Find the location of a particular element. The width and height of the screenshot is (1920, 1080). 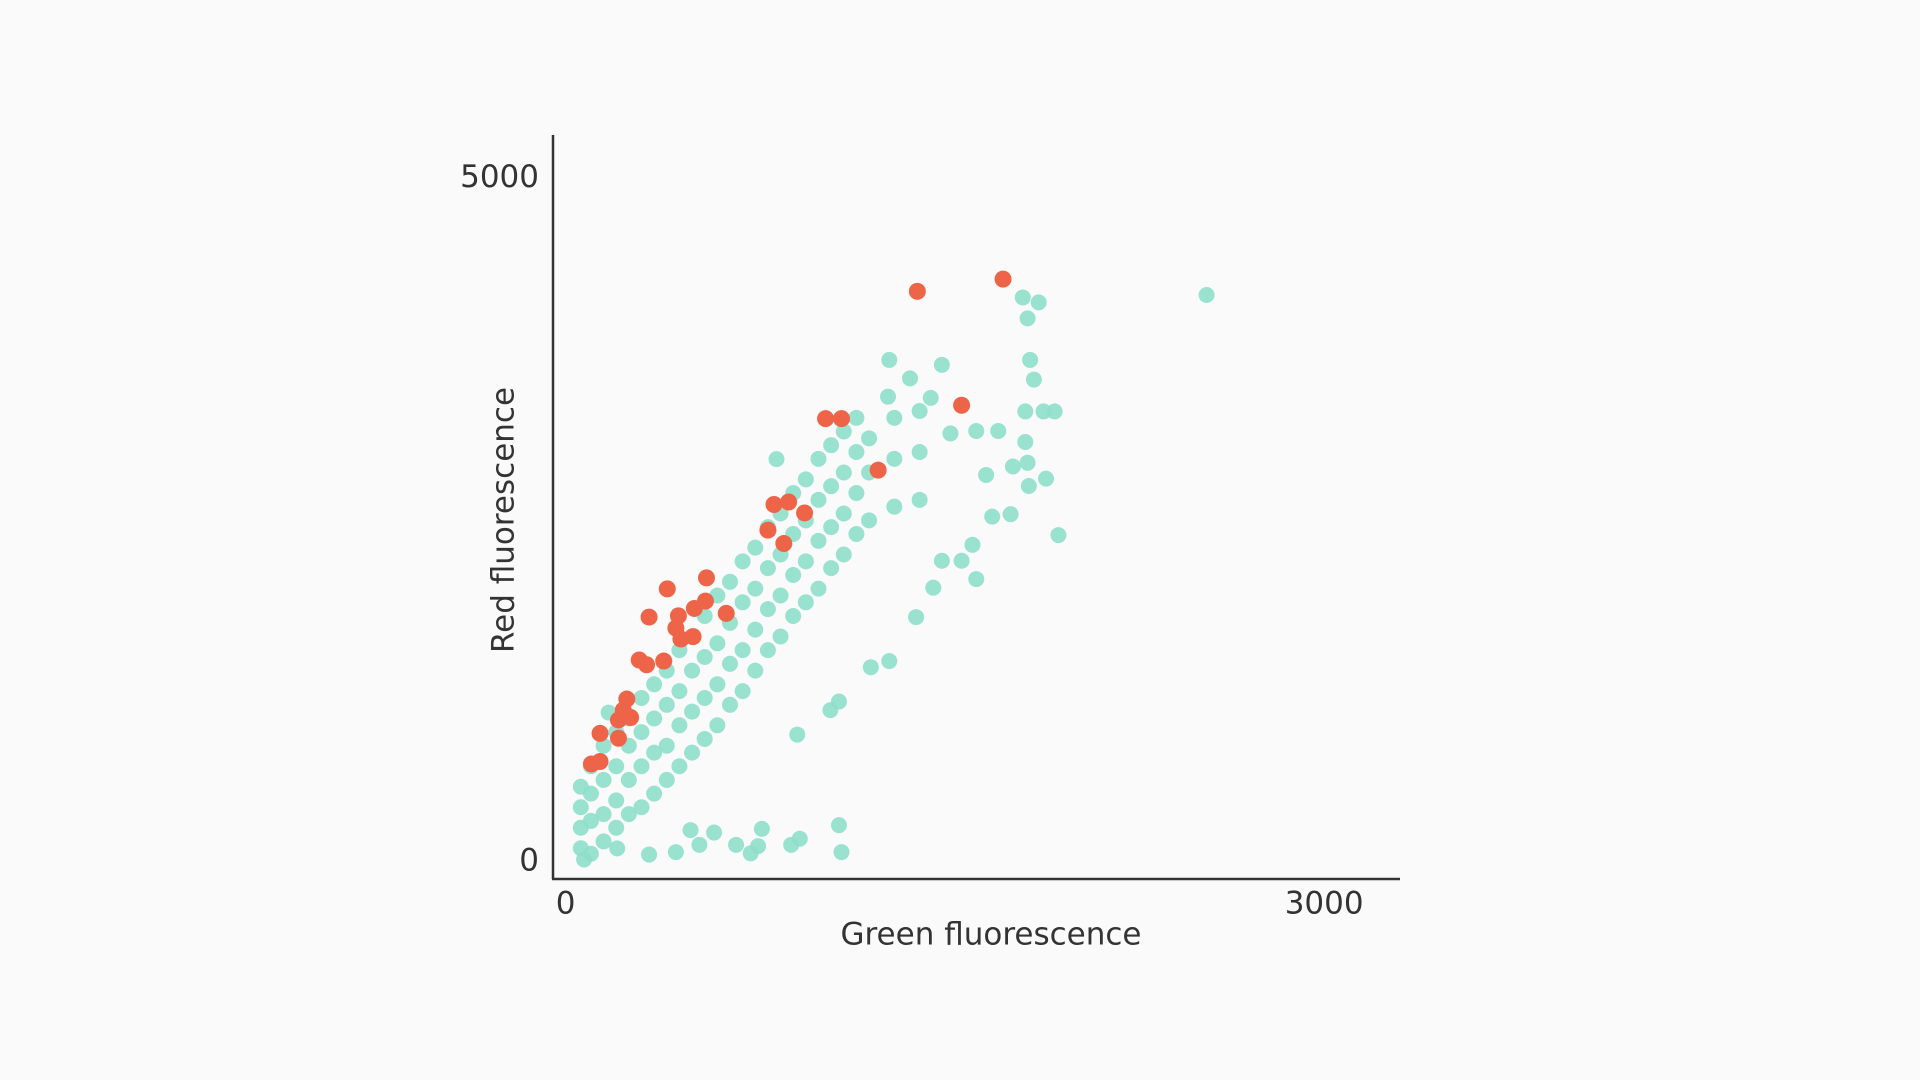

x-tick-label: 0 is located at coordinates (566, 904).